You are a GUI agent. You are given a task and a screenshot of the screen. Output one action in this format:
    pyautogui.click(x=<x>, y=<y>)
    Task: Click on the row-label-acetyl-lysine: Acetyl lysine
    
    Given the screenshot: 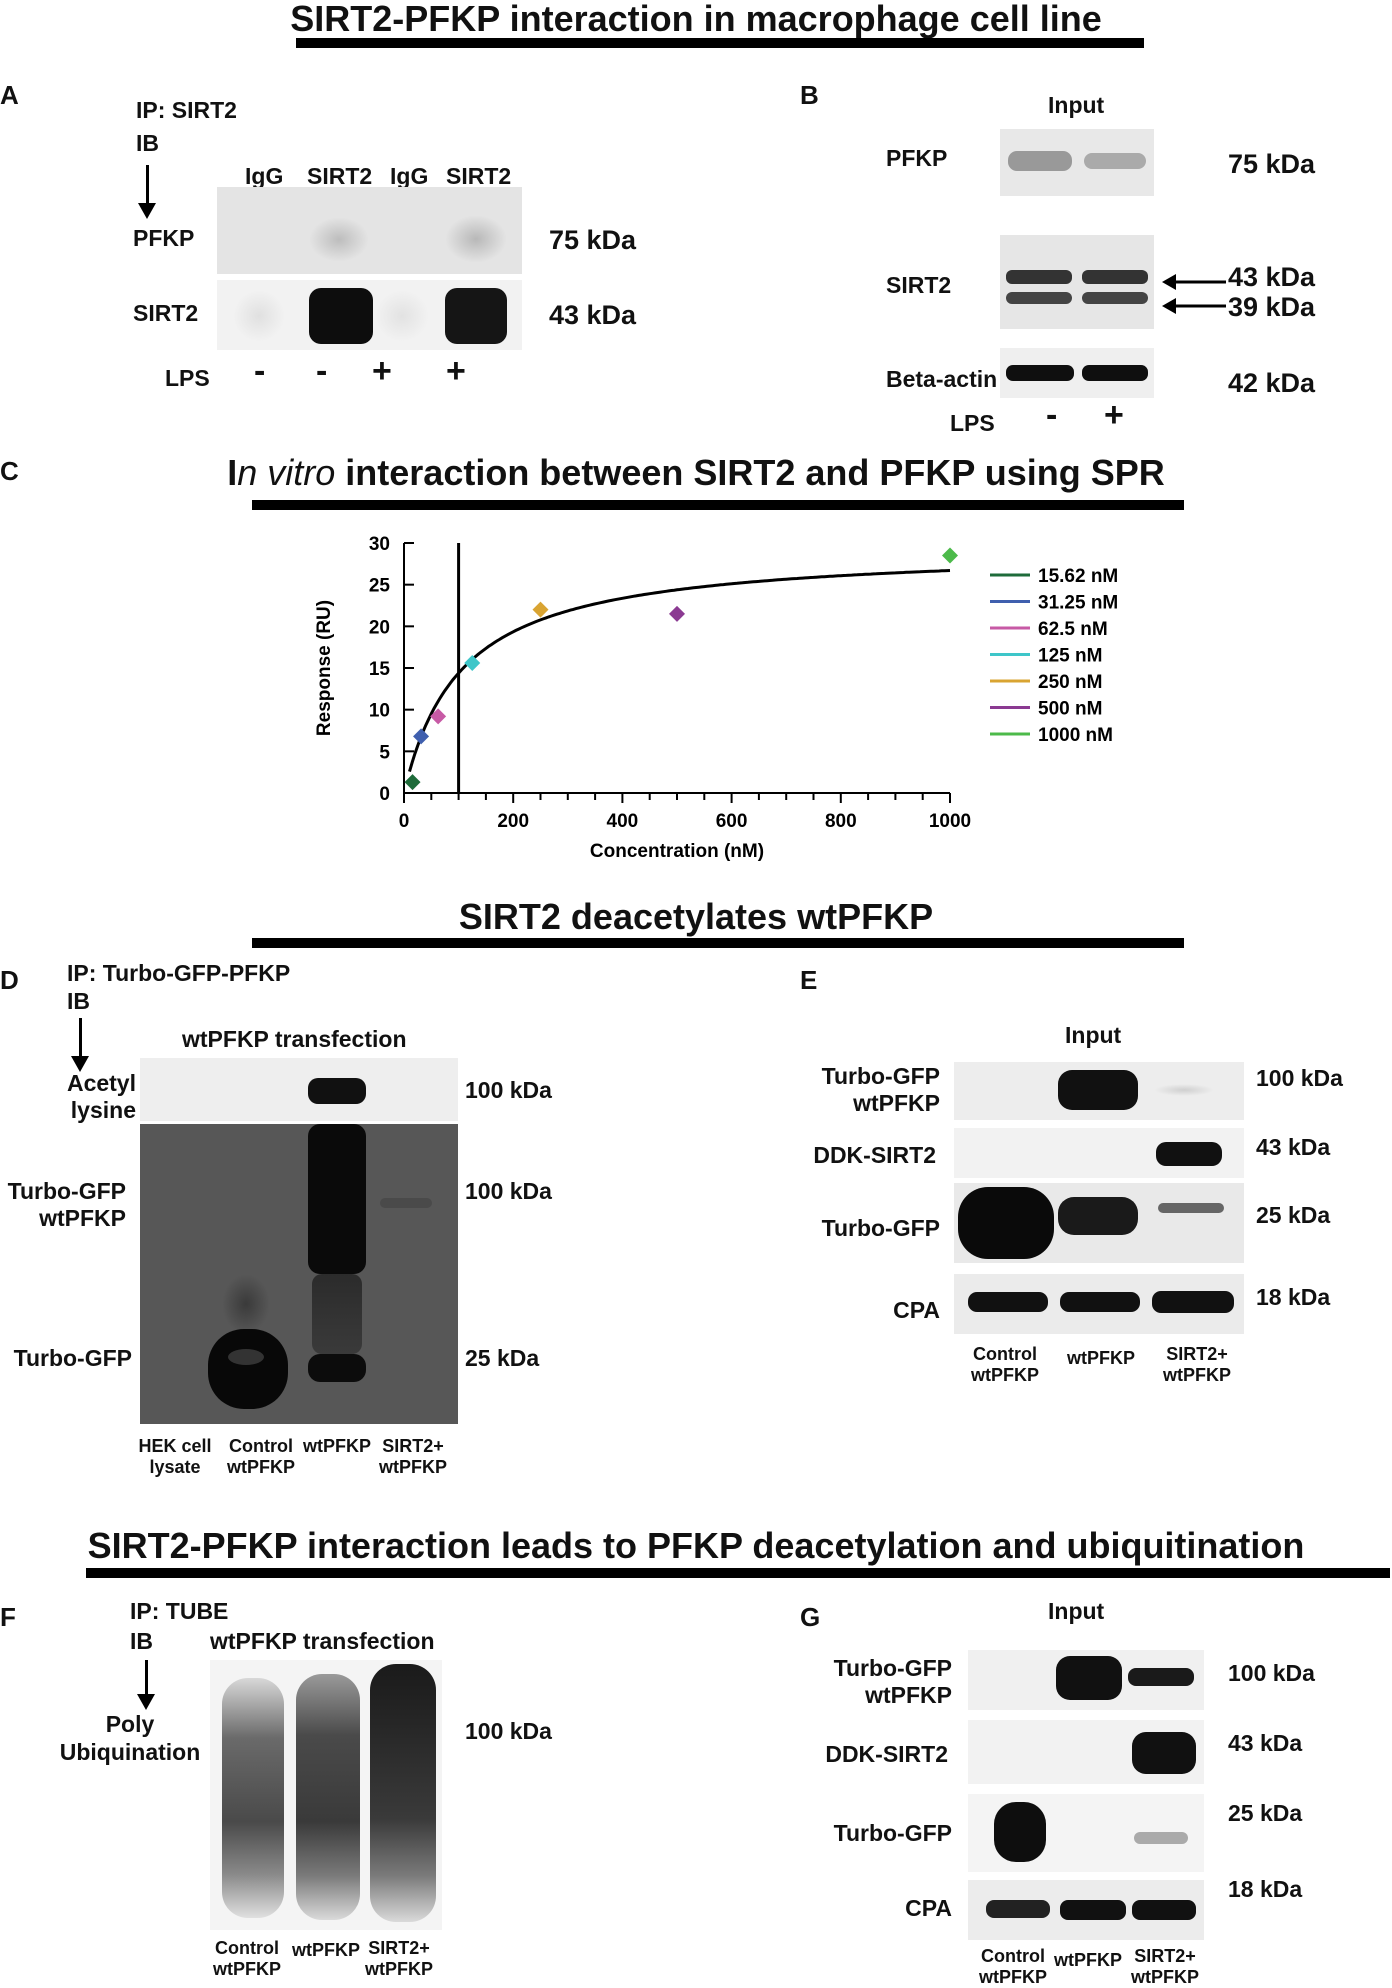 What is the action you would take?
    pyautogui.click(x=101, y=1096)
    